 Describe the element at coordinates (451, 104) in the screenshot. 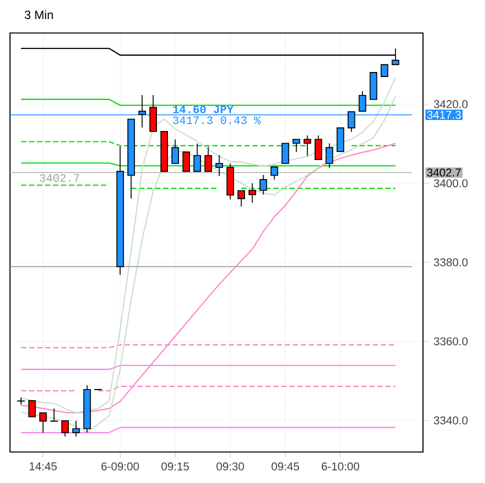

I see `y-tick-label: 3420.0` at that location.